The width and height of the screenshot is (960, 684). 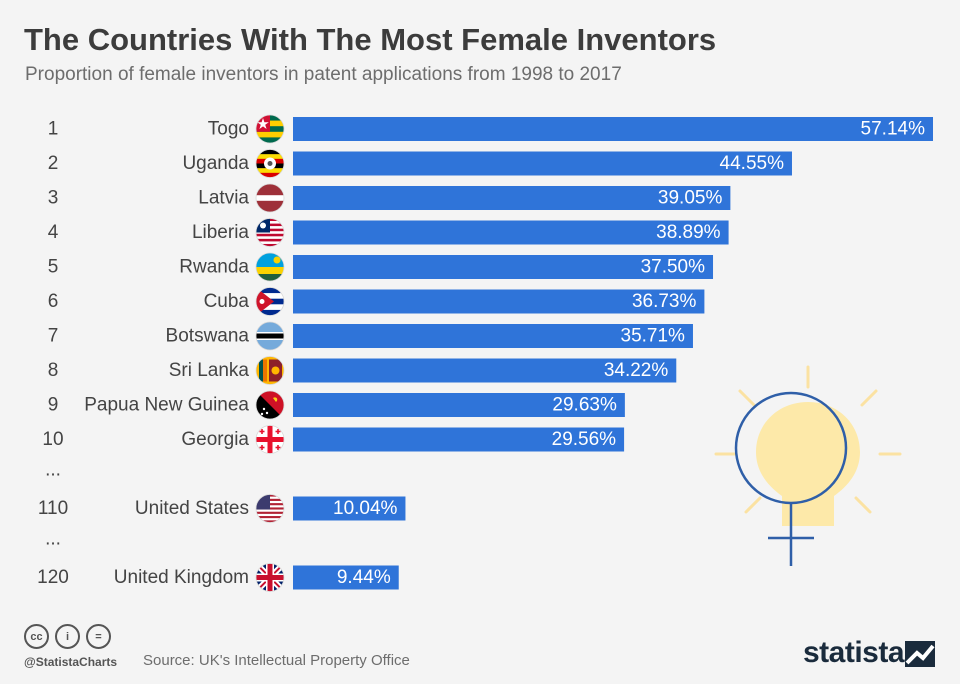 What do you see at coordinates (270, 301) in the screenshot?
I see `cuba-flag` at bounding box center [270, 301].